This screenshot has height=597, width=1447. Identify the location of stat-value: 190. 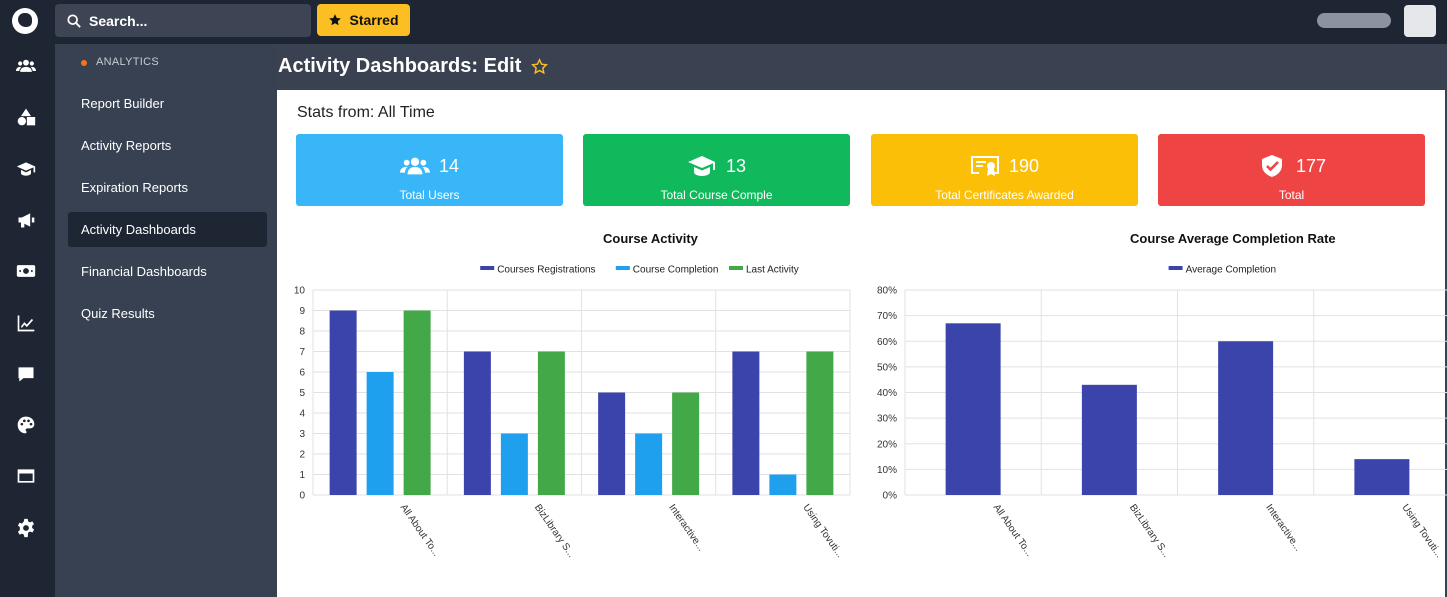
(1024, 165).